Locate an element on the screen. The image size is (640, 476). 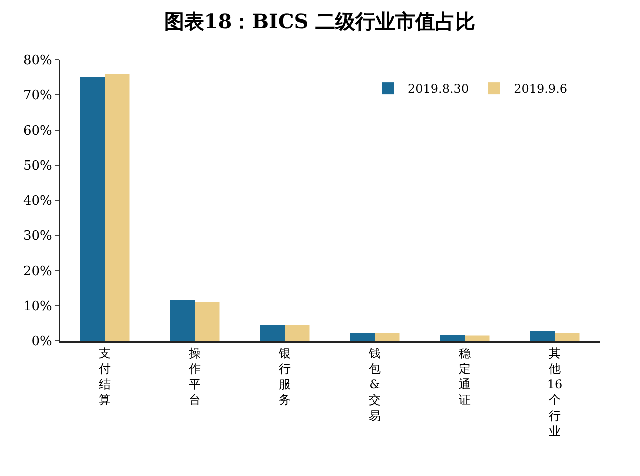
x-tick-label: 钱包&交易 is located at coordinates (374, 384).